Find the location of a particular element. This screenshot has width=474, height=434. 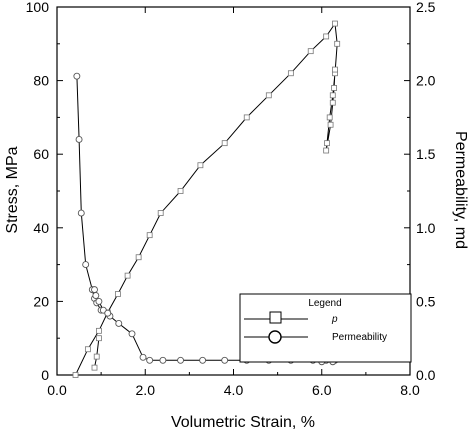

y-right-tick-label: 2.0 is located at coordinates (426, 81).